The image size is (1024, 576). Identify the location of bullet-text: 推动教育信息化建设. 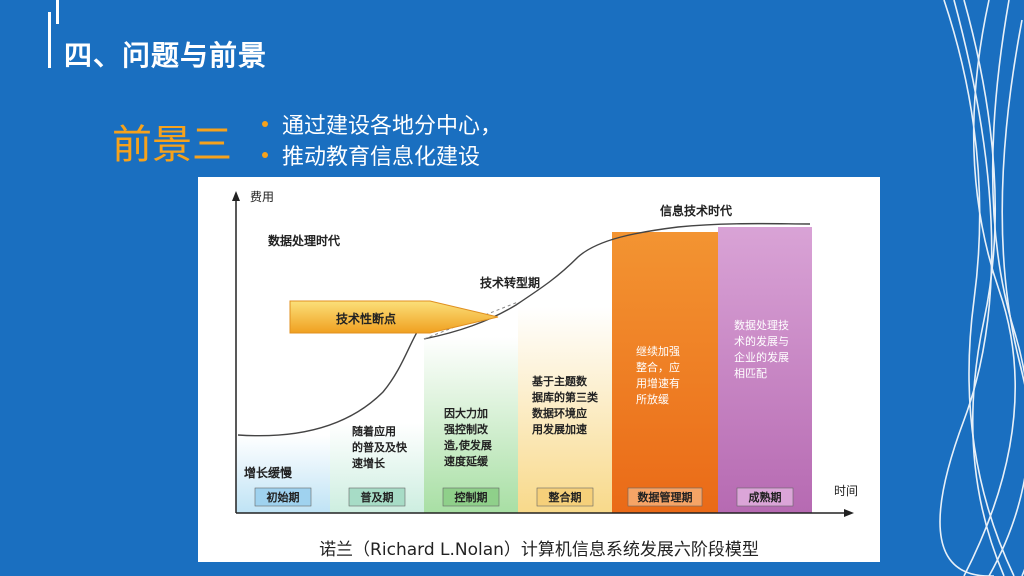
(381, 157).